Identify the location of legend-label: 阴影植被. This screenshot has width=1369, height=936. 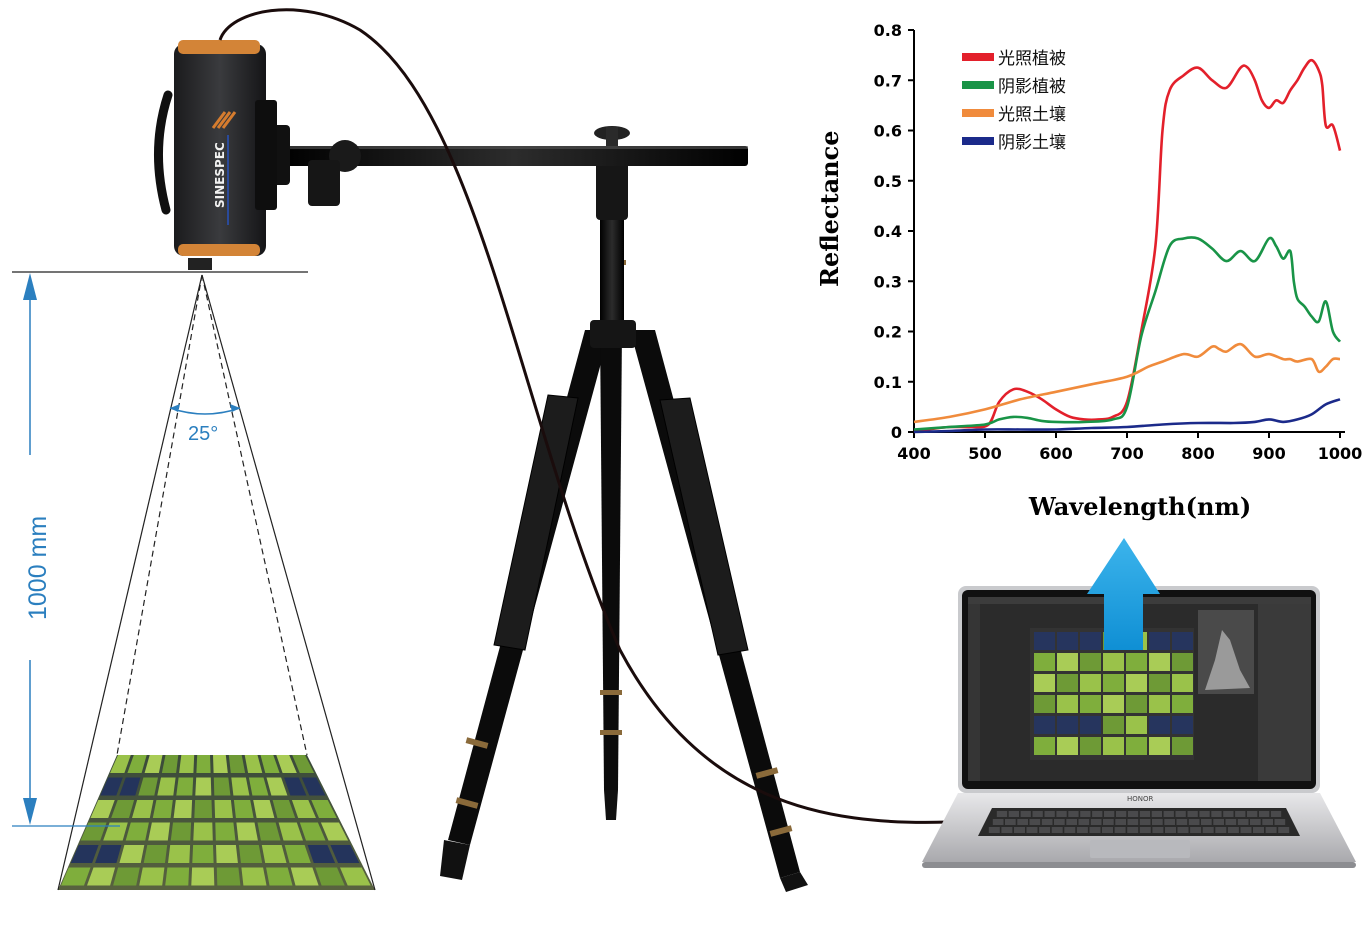
(1032, 87).